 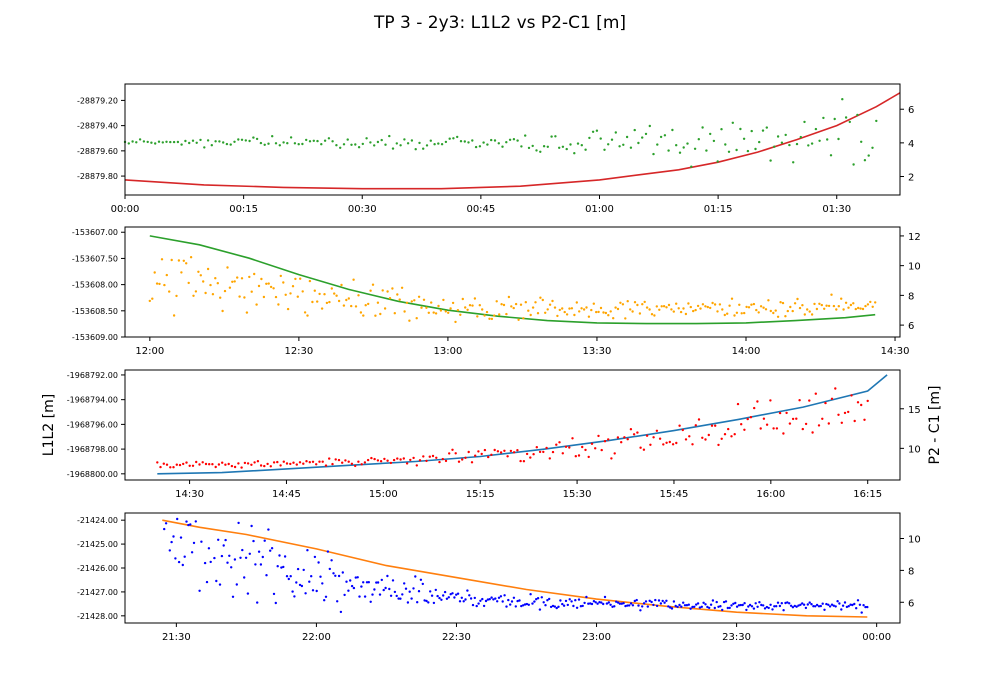 I want to click on left-y-tick-label: -28879.60, so click(x=97, y=151).